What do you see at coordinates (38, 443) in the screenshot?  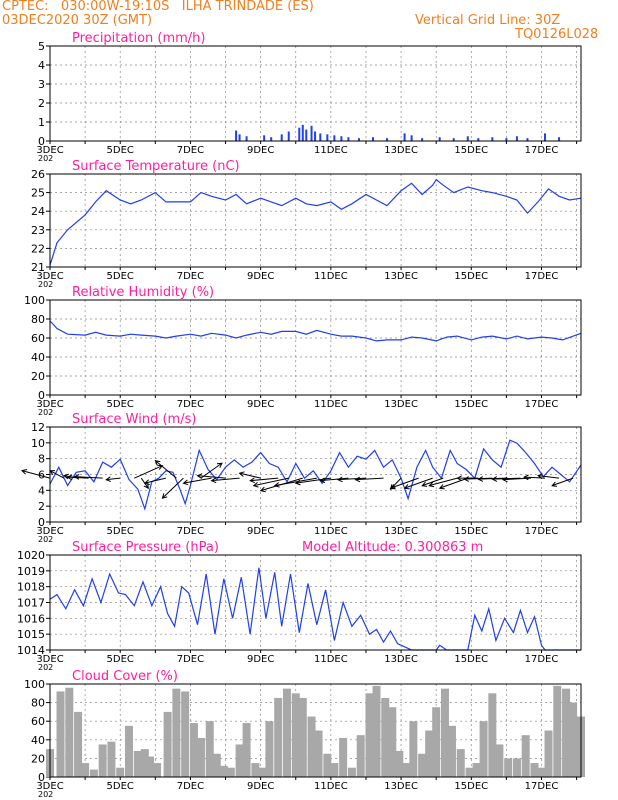 I see `y-tick-label: 10` at bounding box center [38, 443].